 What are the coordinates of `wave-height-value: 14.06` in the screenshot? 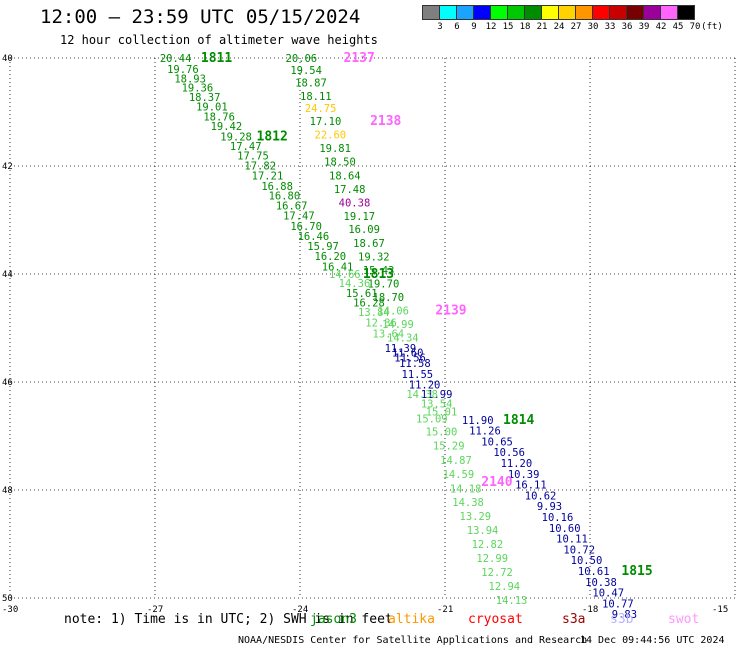 It's located at (393, 312).